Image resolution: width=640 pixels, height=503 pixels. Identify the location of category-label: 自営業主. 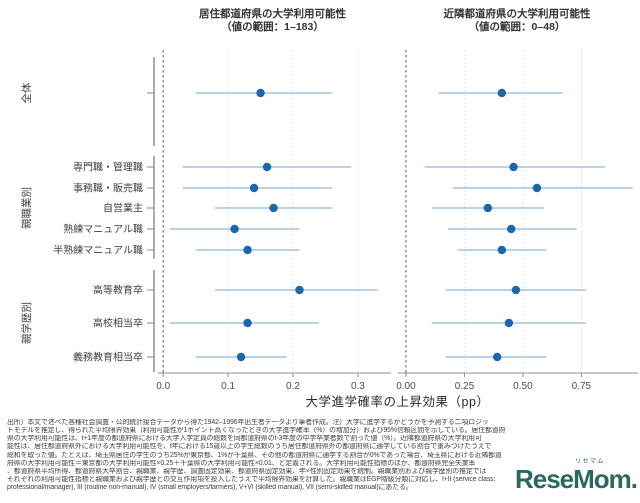
(123, 208).